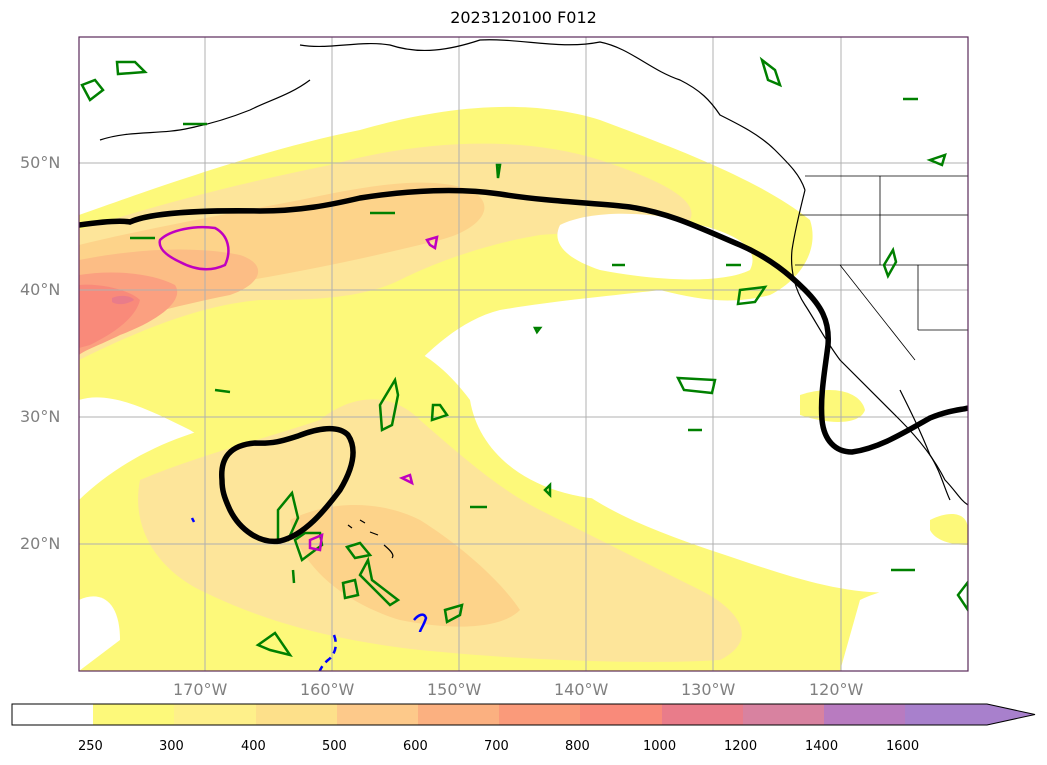  What do you see at coordinates (298, 388) in the screenshot?
I see `magenta-contours` at bounding box center [298, 388].